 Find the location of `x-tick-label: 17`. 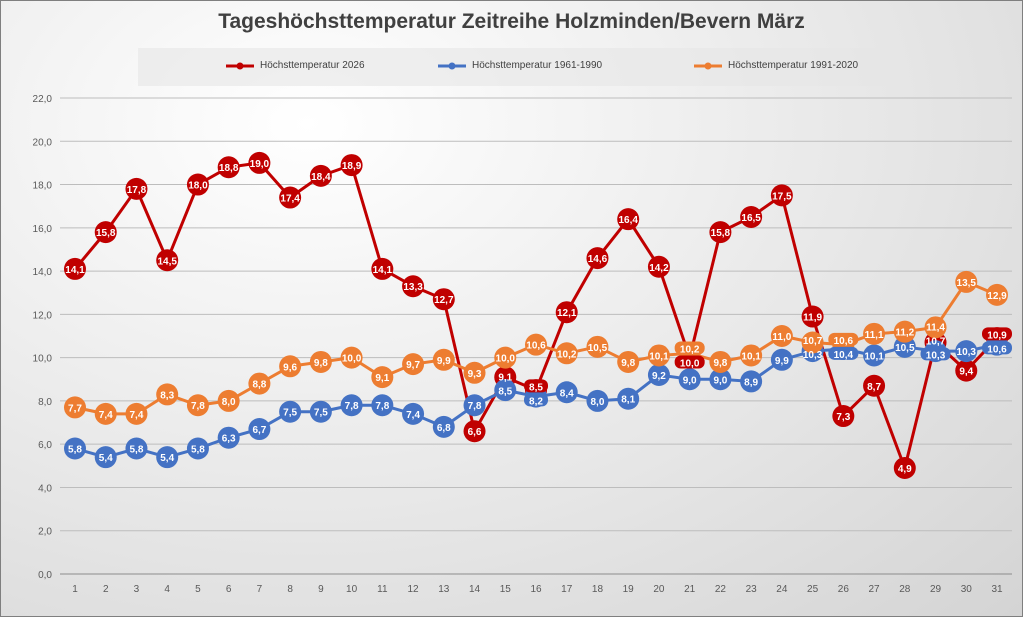

x-tick-label: 17 is located at coordinates (567, 589).